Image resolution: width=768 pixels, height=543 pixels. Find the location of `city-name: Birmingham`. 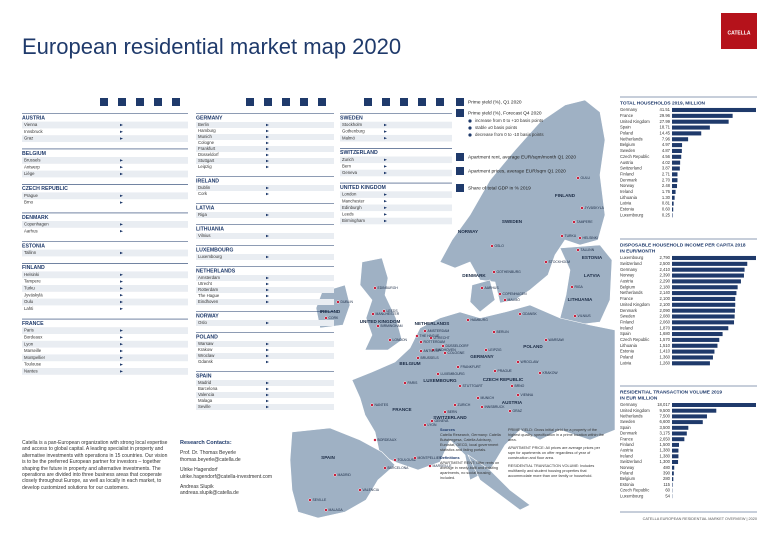

city-name: Birmingham is located at coordinates (353, 220).